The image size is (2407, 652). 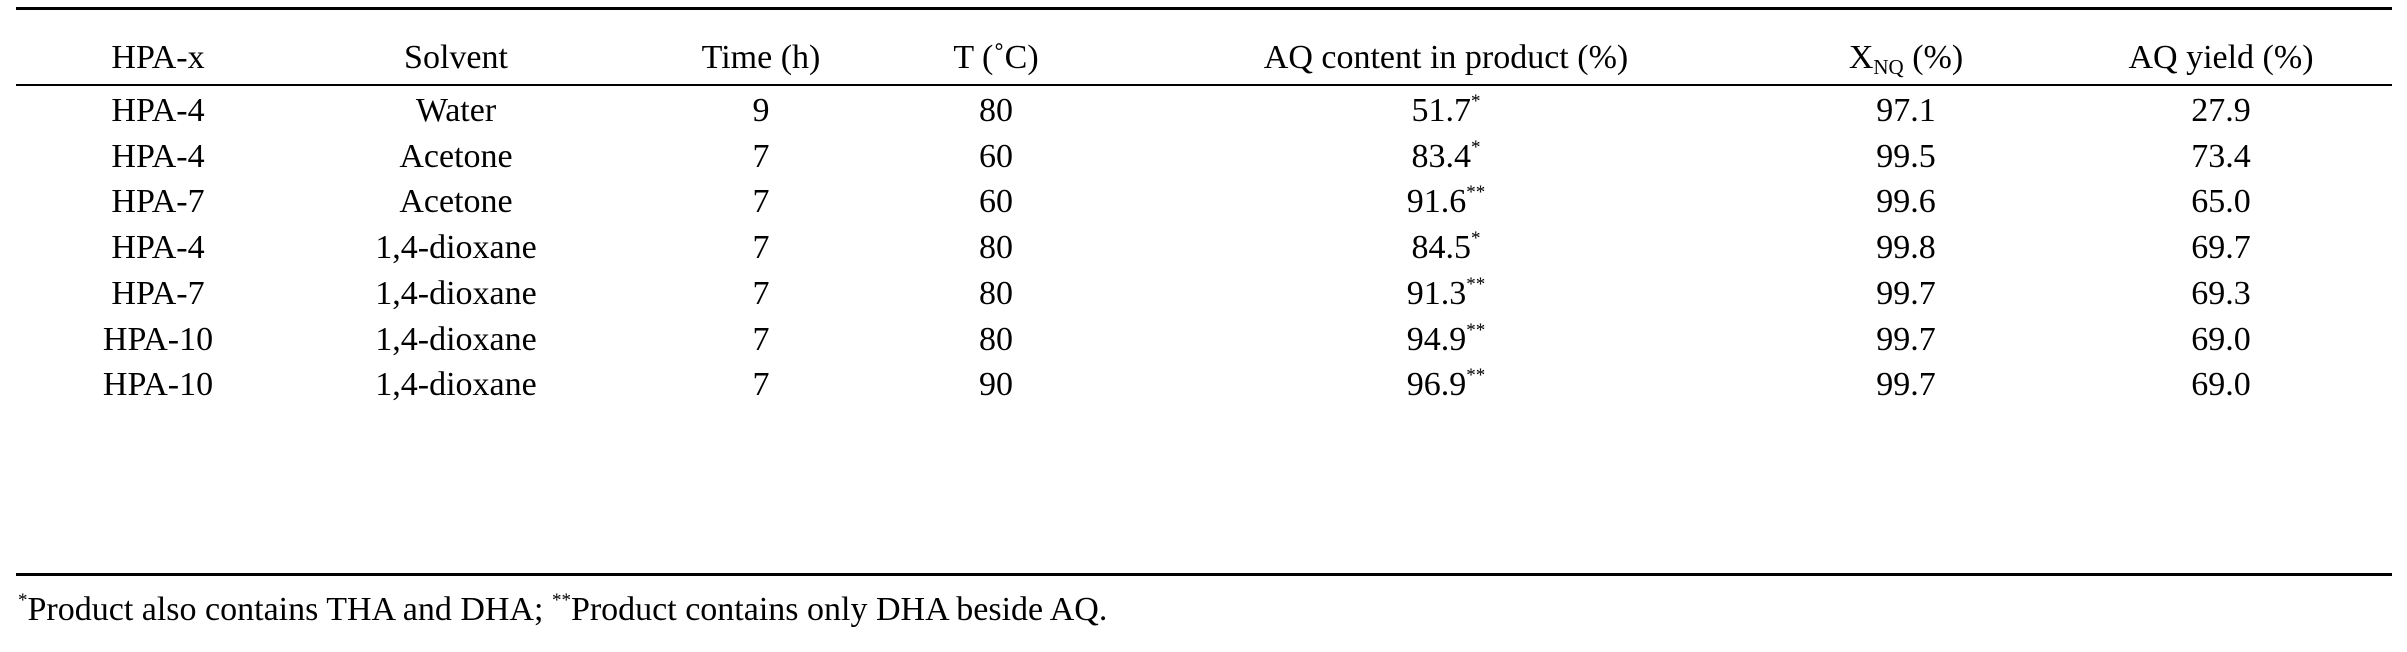 What do you see at coordinates (1436, 339) in the screenshot?
I see `cell-aq-content-value: 94.9` at bounding box center [1436, 339].